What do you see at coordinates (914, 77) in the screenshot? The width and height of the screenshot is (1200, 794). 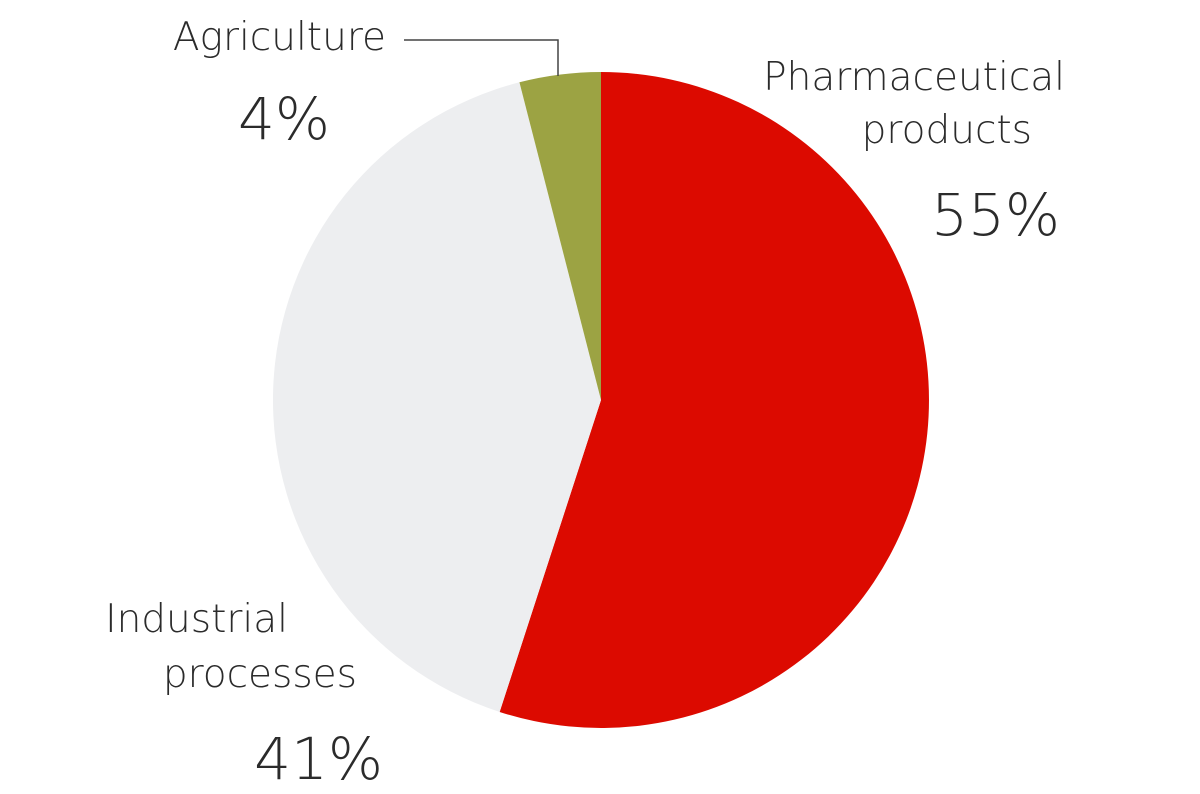 I see `pharma-label-line1: Pharmaceutical` at bounding box center [914, 77].